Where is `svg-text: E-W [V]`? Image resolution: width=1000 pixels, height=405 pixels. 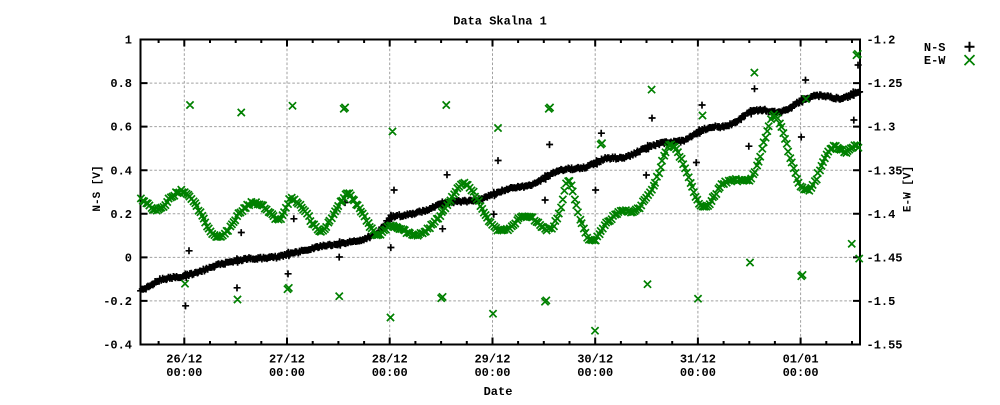
svg-text: E-W [V] is located at coordinates (909, 189).